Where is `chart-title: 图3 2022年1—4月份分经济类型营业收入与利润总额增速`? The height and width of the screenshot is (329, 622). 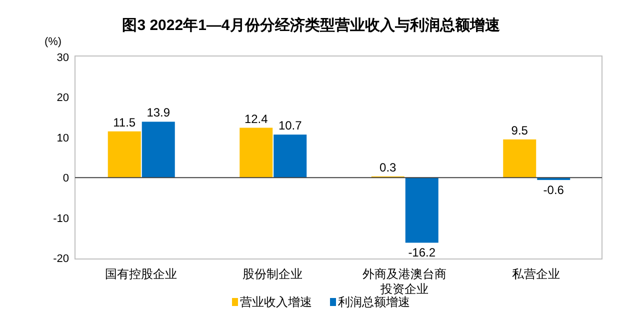
chart-title: 图3 2022年1—4月份分经济类型营业收入与利润总额增速 is located at coordinates (311, 25).